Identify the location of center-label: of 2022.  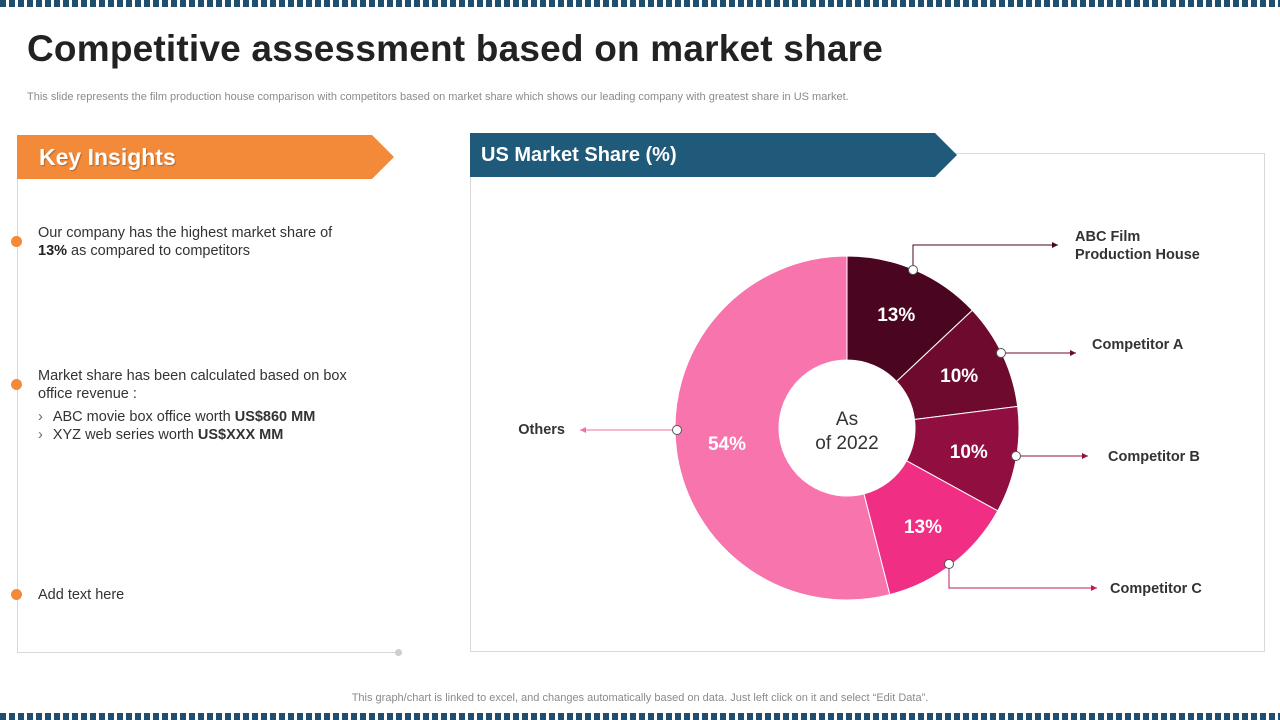
(846, 443).